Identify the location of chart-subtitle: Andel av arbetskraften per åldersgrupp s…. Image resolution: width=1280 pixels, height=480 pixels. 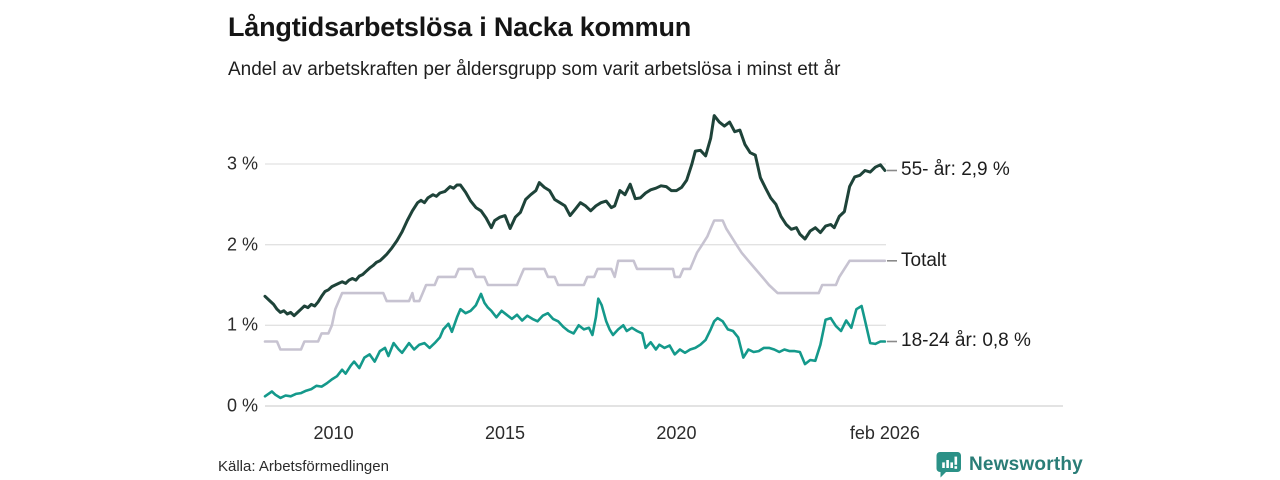
(534, 69).